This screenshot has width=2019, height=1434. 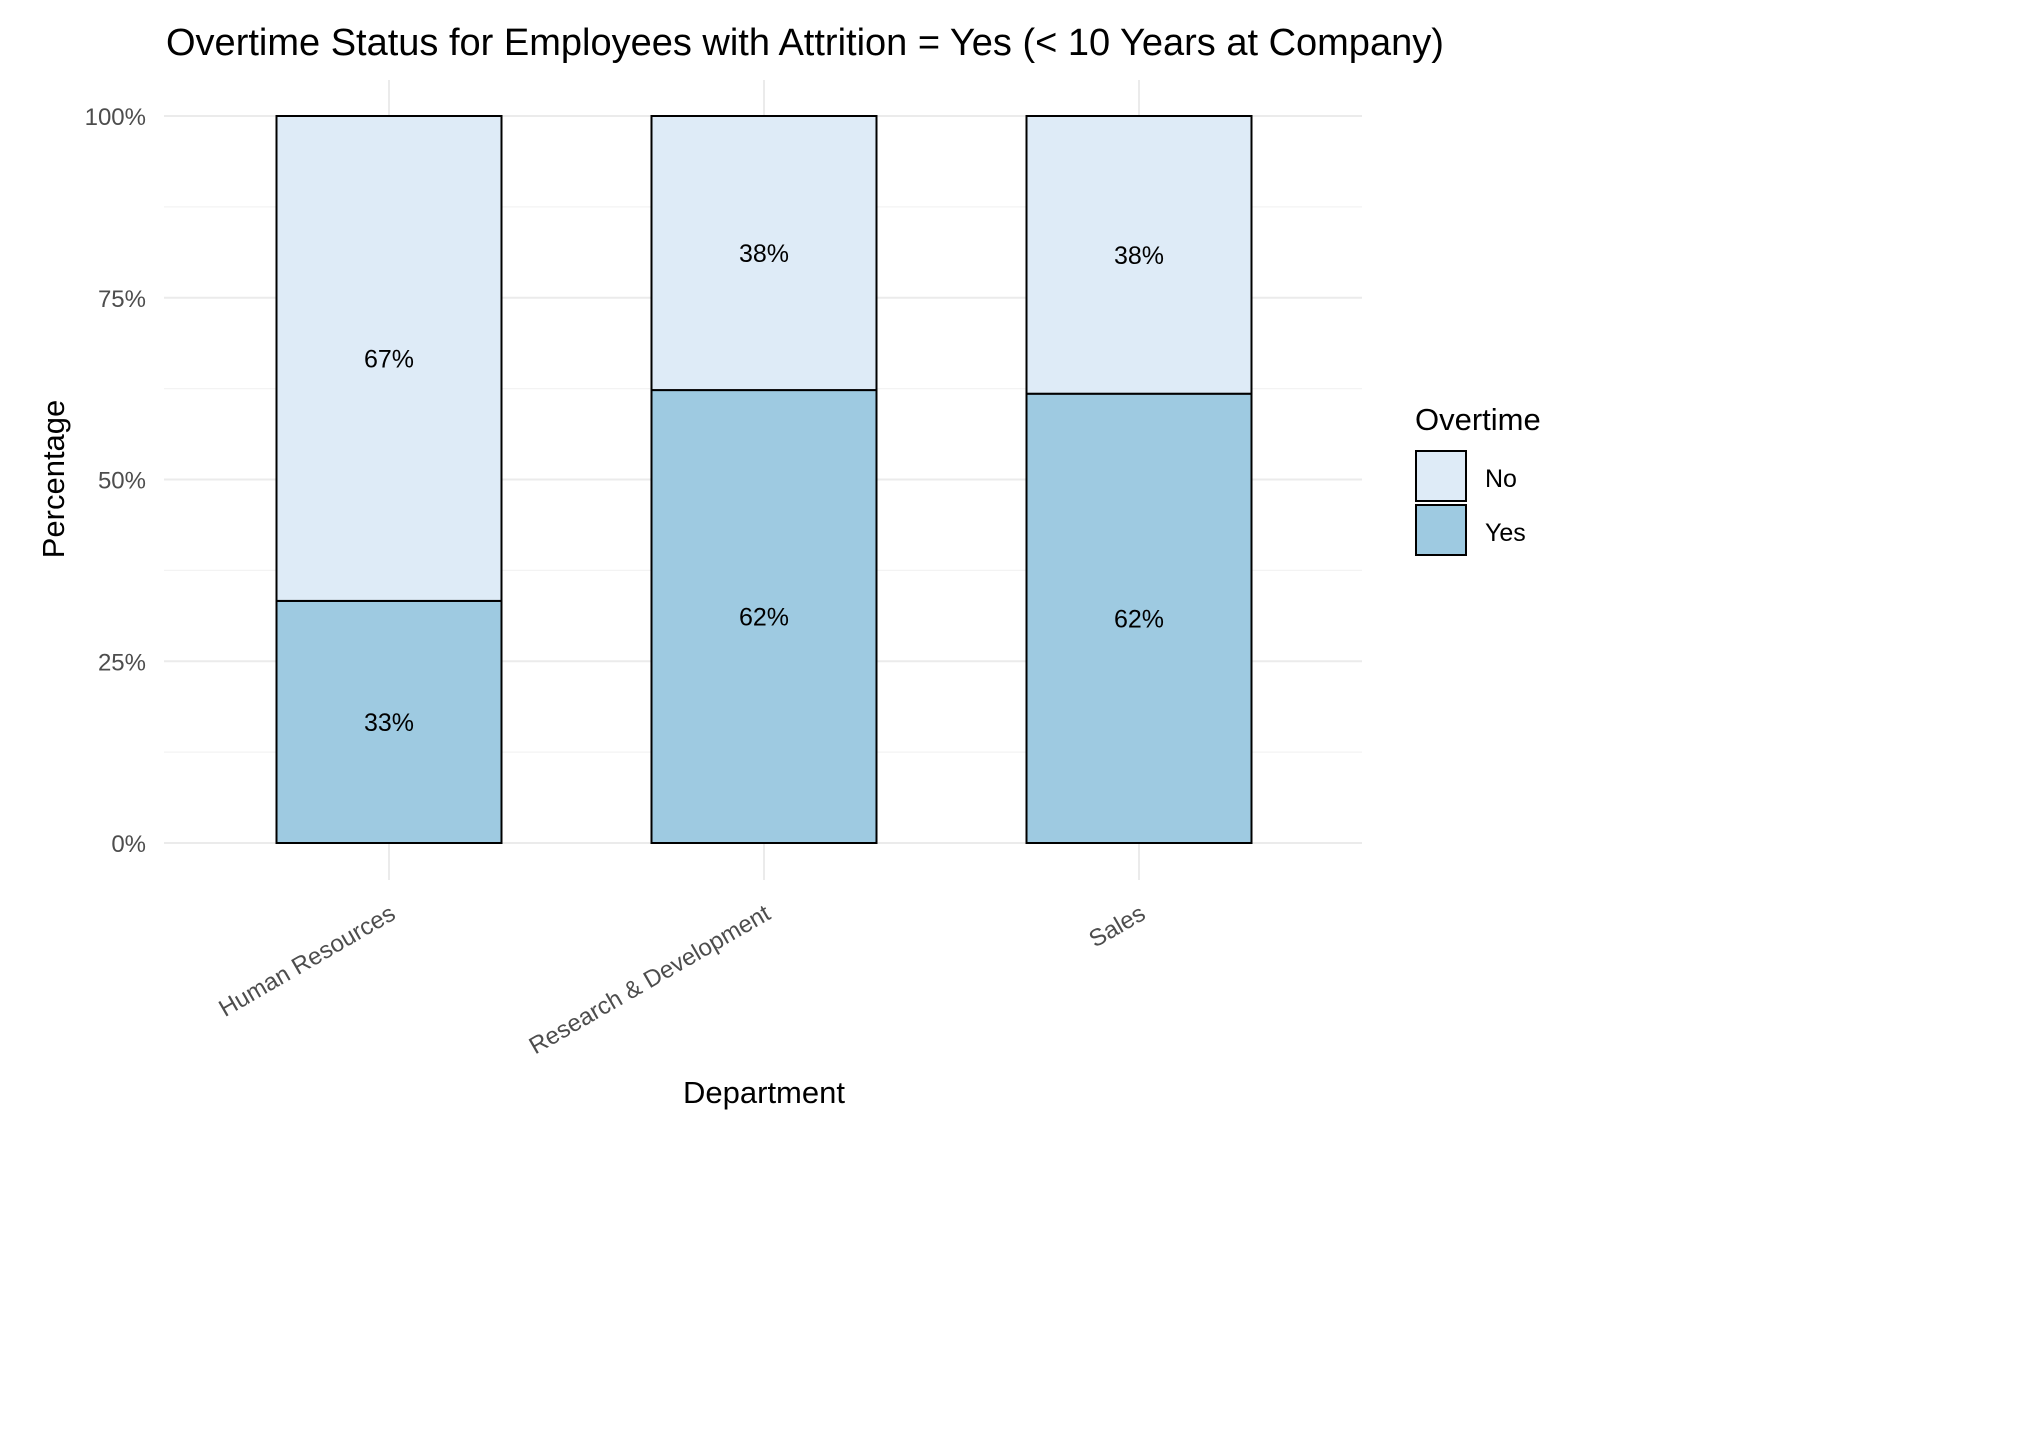 What do you see at coordinates (128, 844) in the screenshot?
I see `y-tick-label: 0%` at bounding box center [128, 844].